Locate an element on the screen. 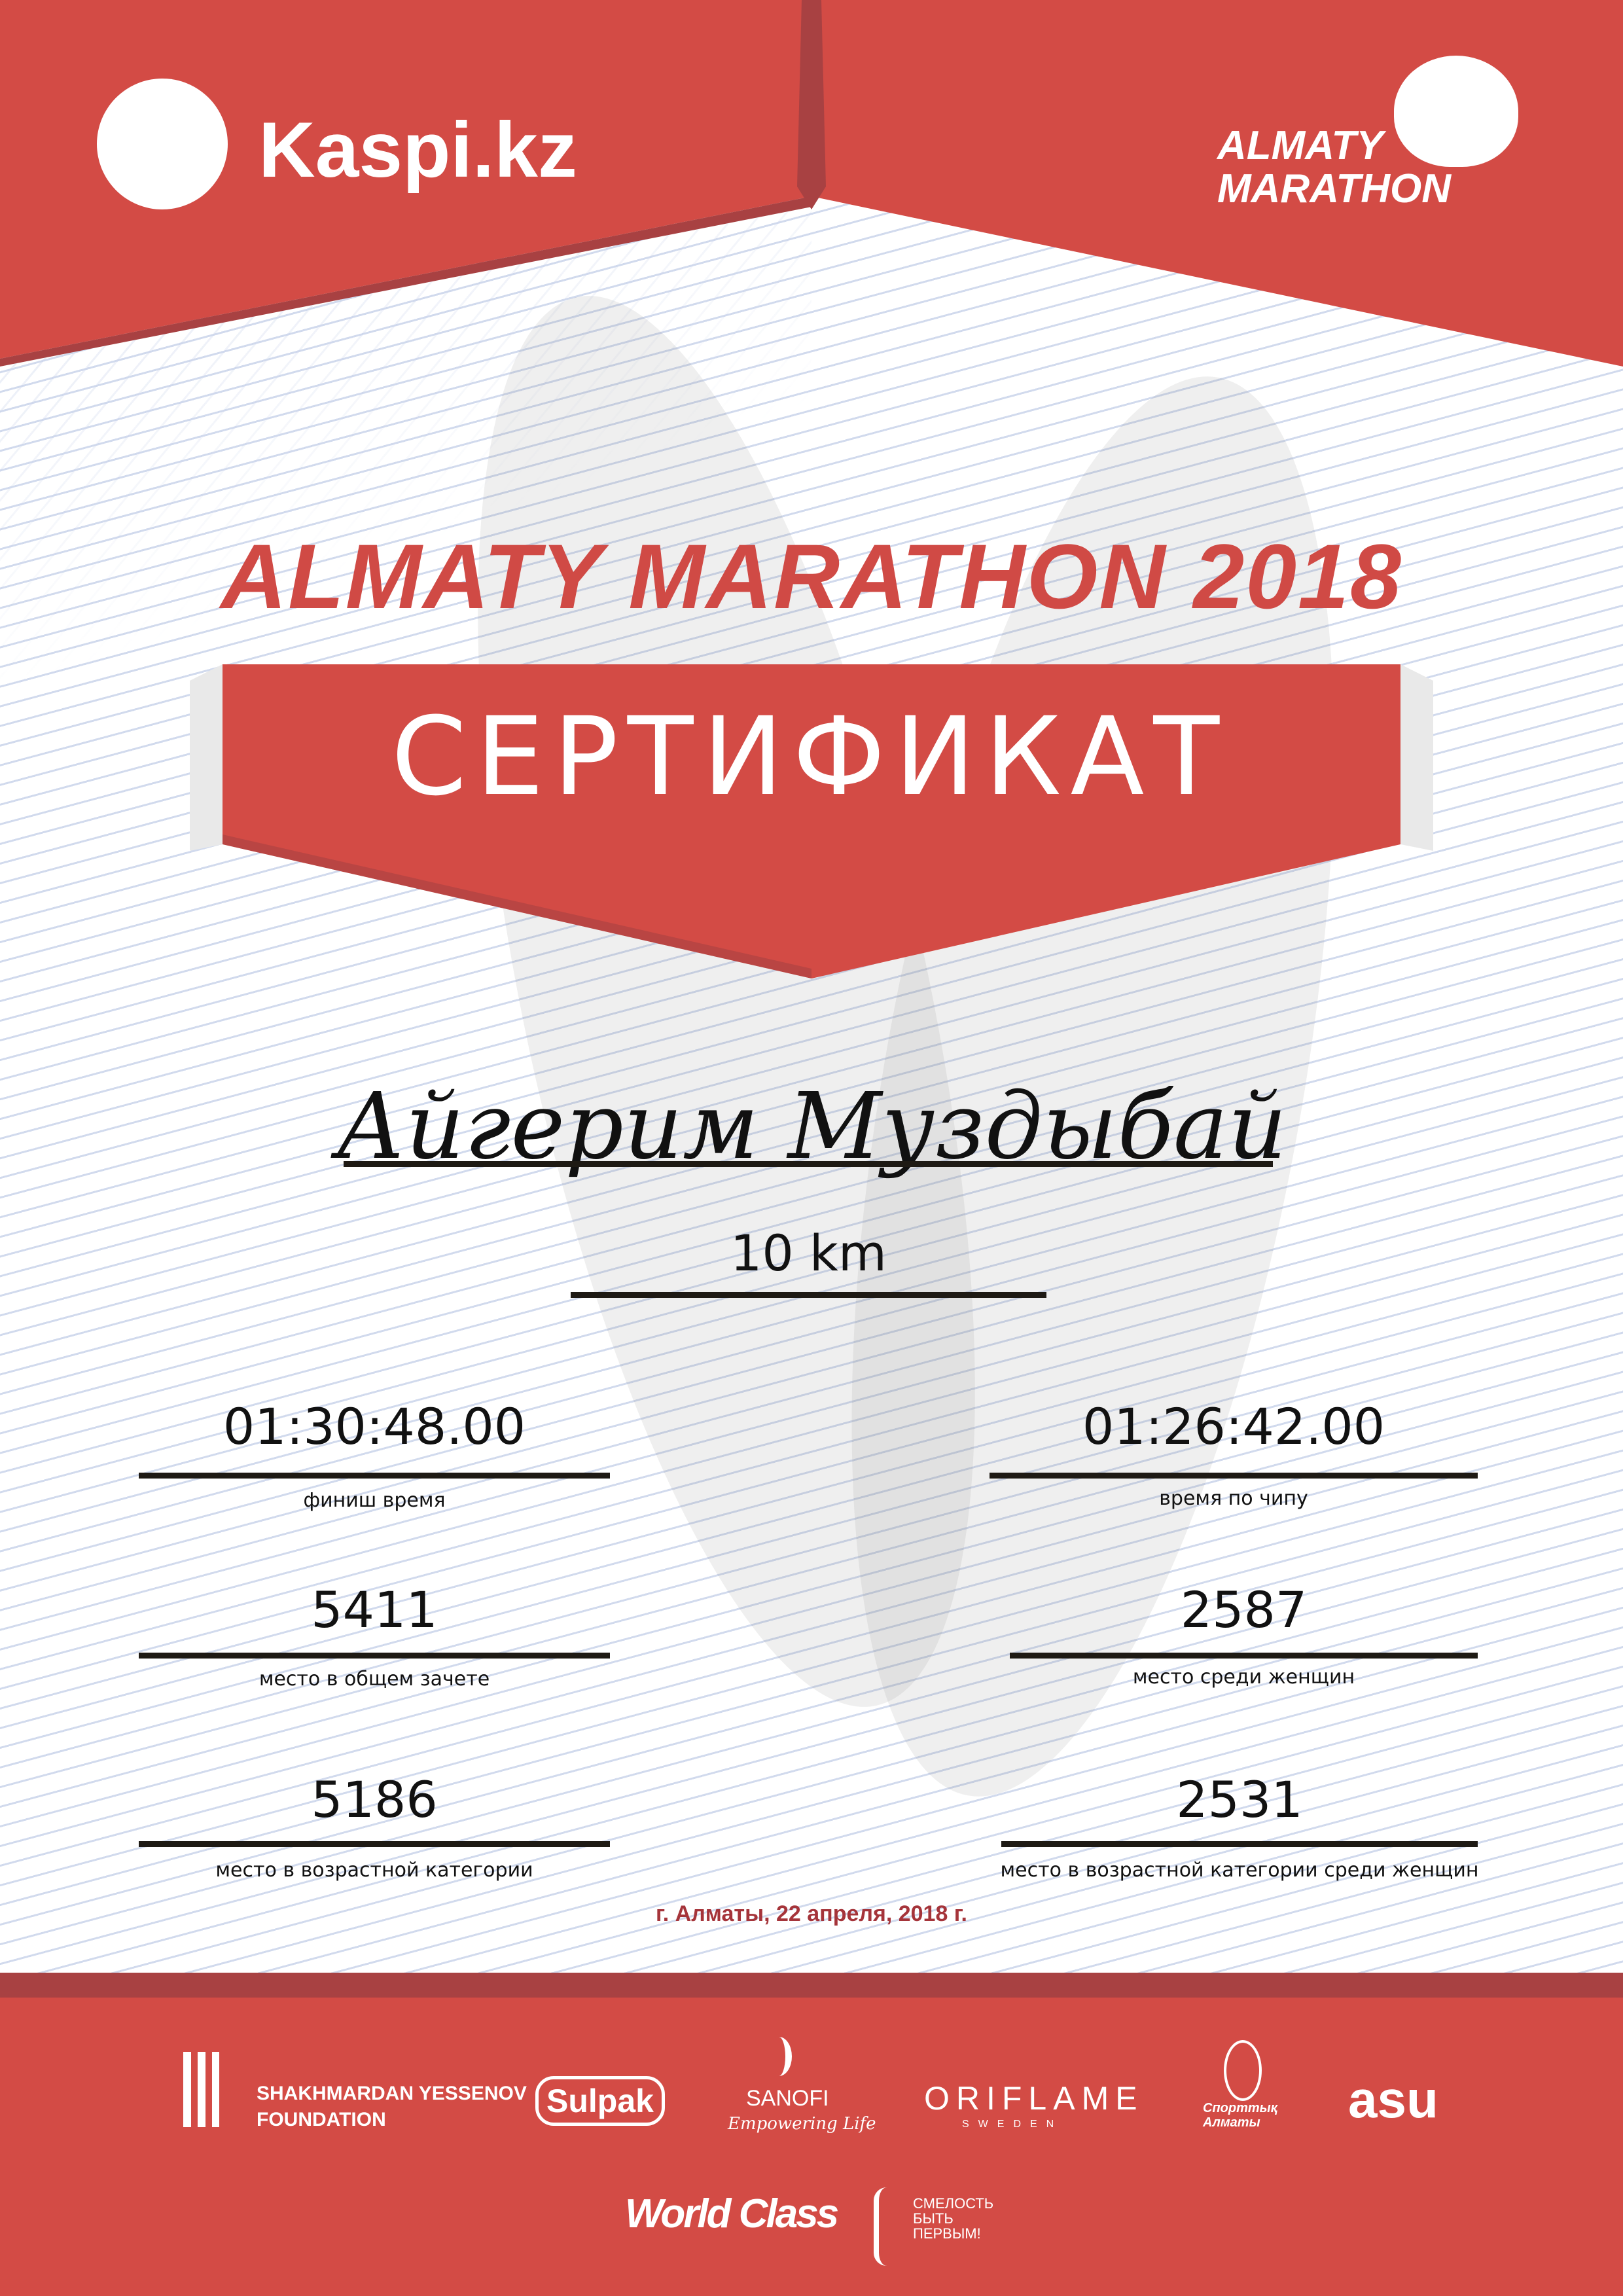 The width and height of the screenshot is (1623, 2296). sulpak-logo: Sulpak is located at coordinates (600, 2101).